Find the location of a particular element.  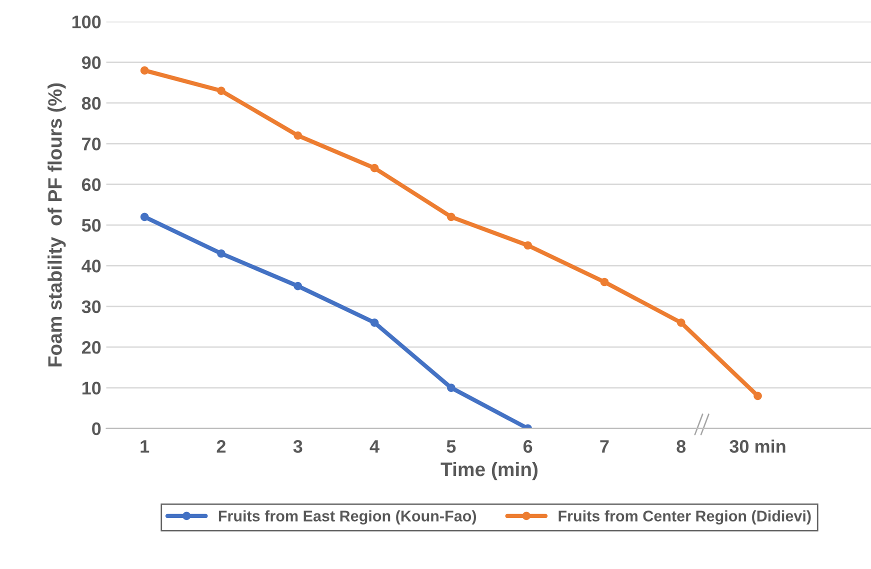

x-tick-label: 5 is located at coordinates (451, 446).